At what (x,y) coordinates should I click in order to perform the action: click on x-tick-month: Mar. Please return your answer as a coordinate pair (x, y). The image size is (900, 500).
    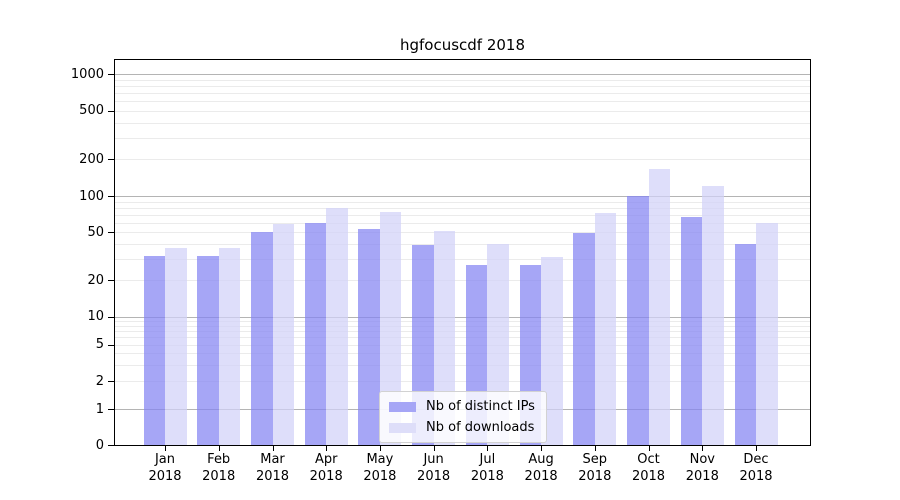
    Looking at the image, I should click on (272, 459).